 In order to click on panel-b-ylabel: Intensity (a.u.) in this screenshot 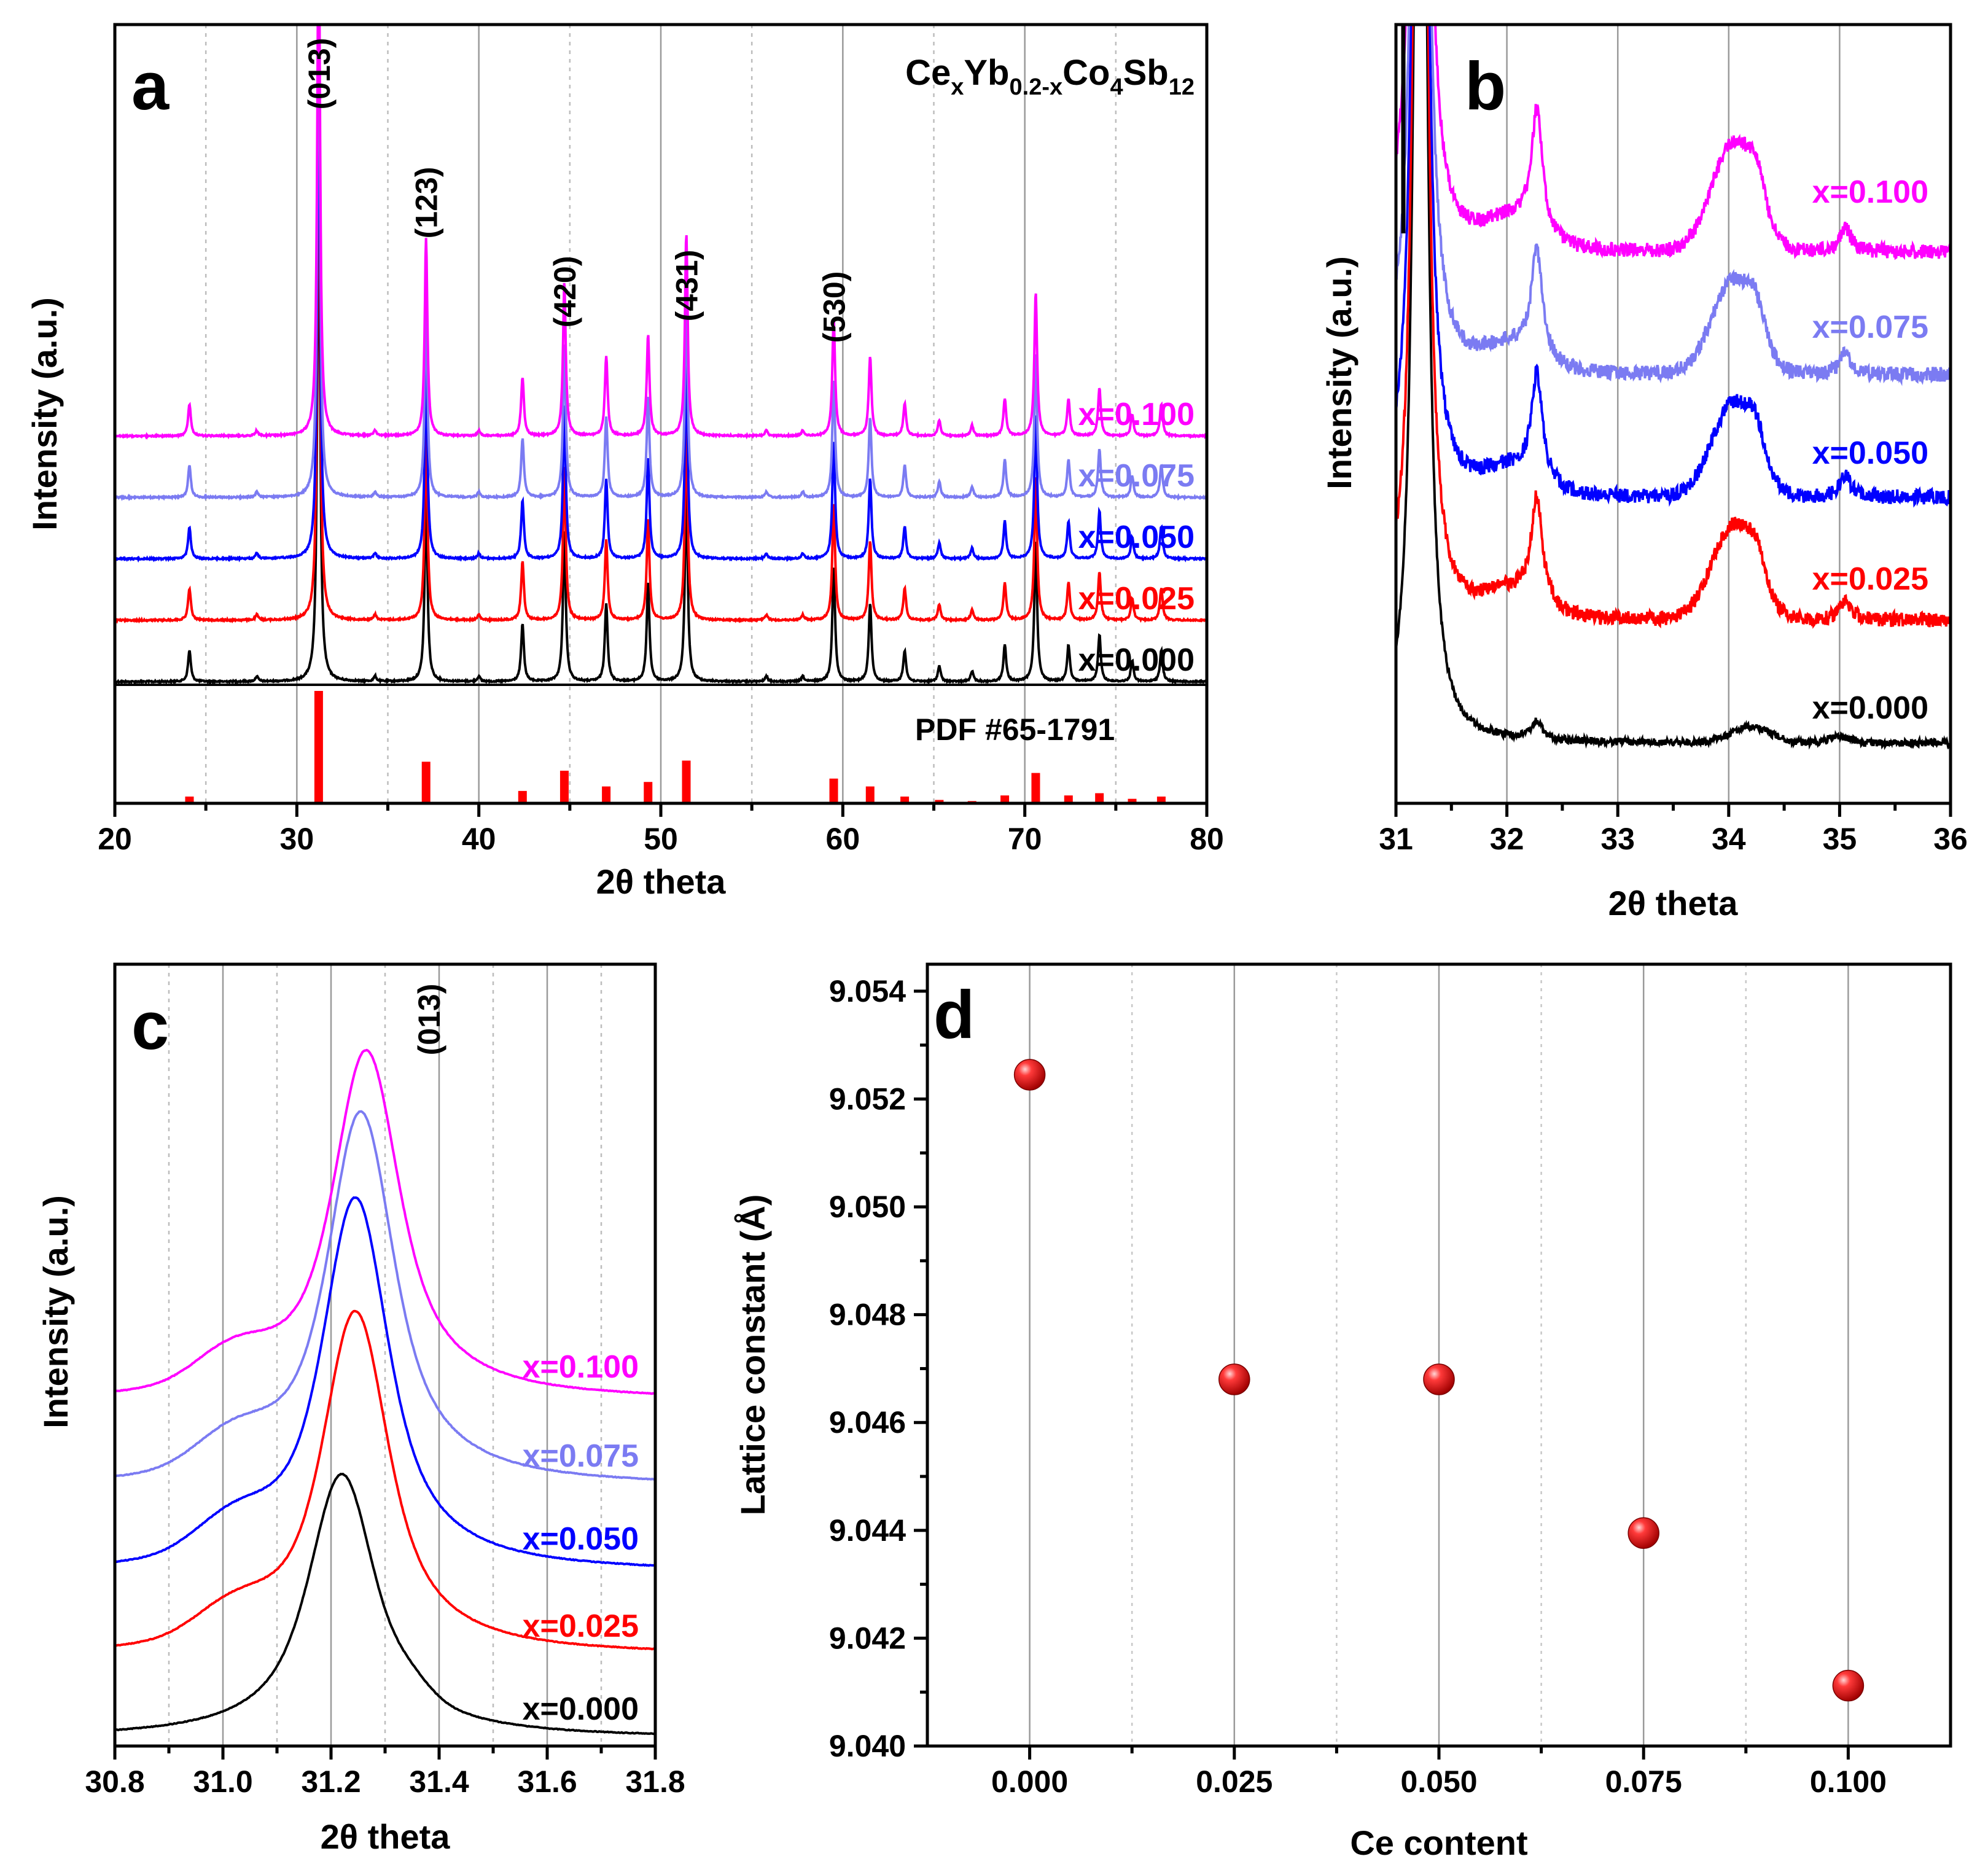, I will do `click(1339, 373)`.